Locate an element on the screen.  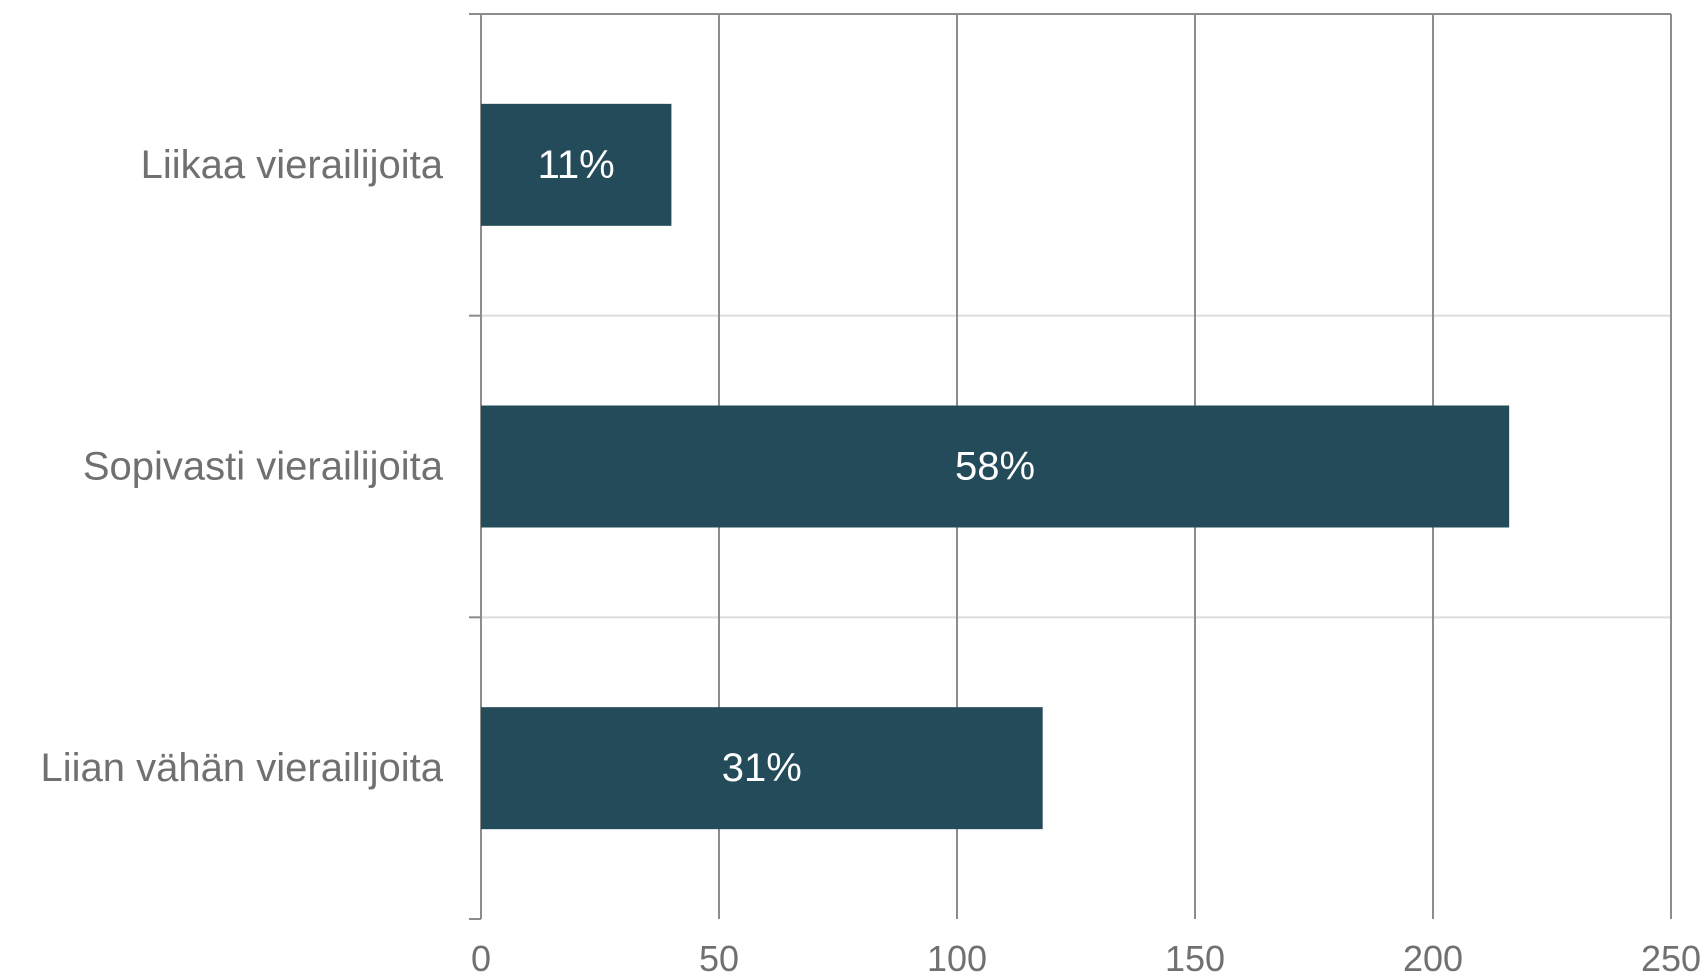
data-label: 31% is located at coordinates (762, 768).